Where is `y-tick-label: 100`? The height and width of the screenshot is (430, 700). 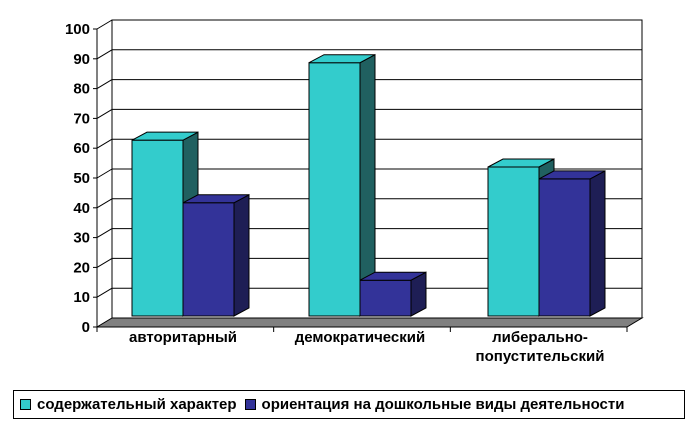
y-tick-label: 100 is located at coordinates (77, 29).